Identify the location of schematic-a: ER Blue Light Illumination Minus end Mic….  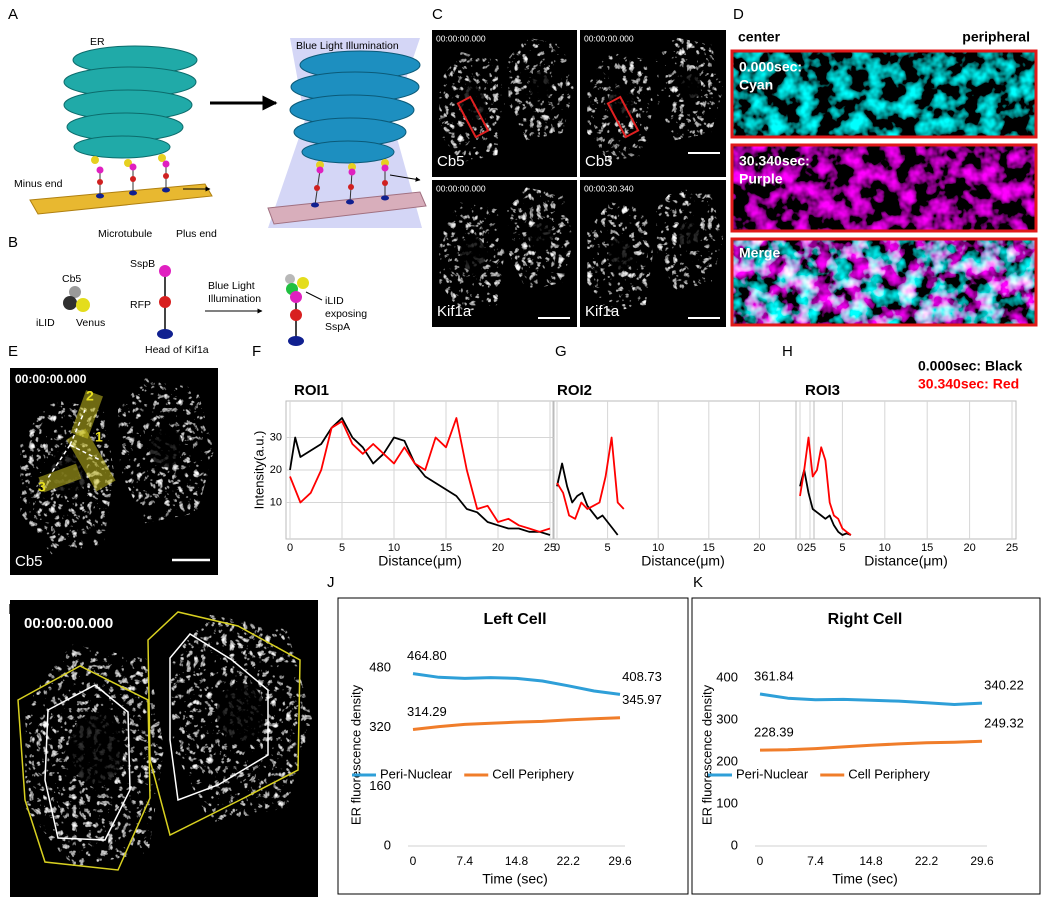
(220, 138).